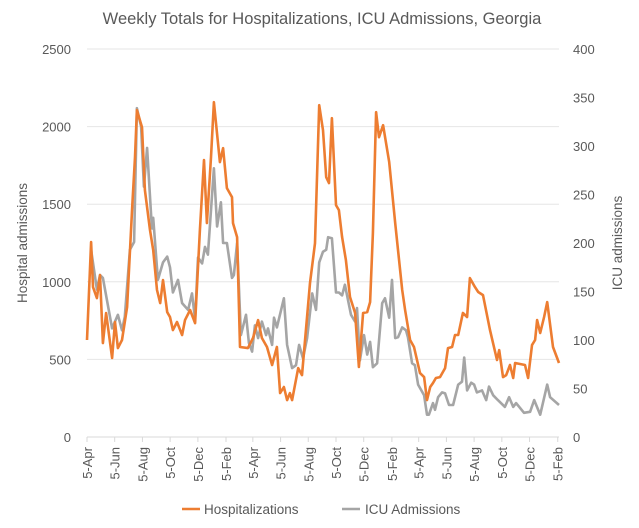 The height and width of the screenshot is (528, 639). I want to click on y2-tick-label: 50, so click(580, 389).